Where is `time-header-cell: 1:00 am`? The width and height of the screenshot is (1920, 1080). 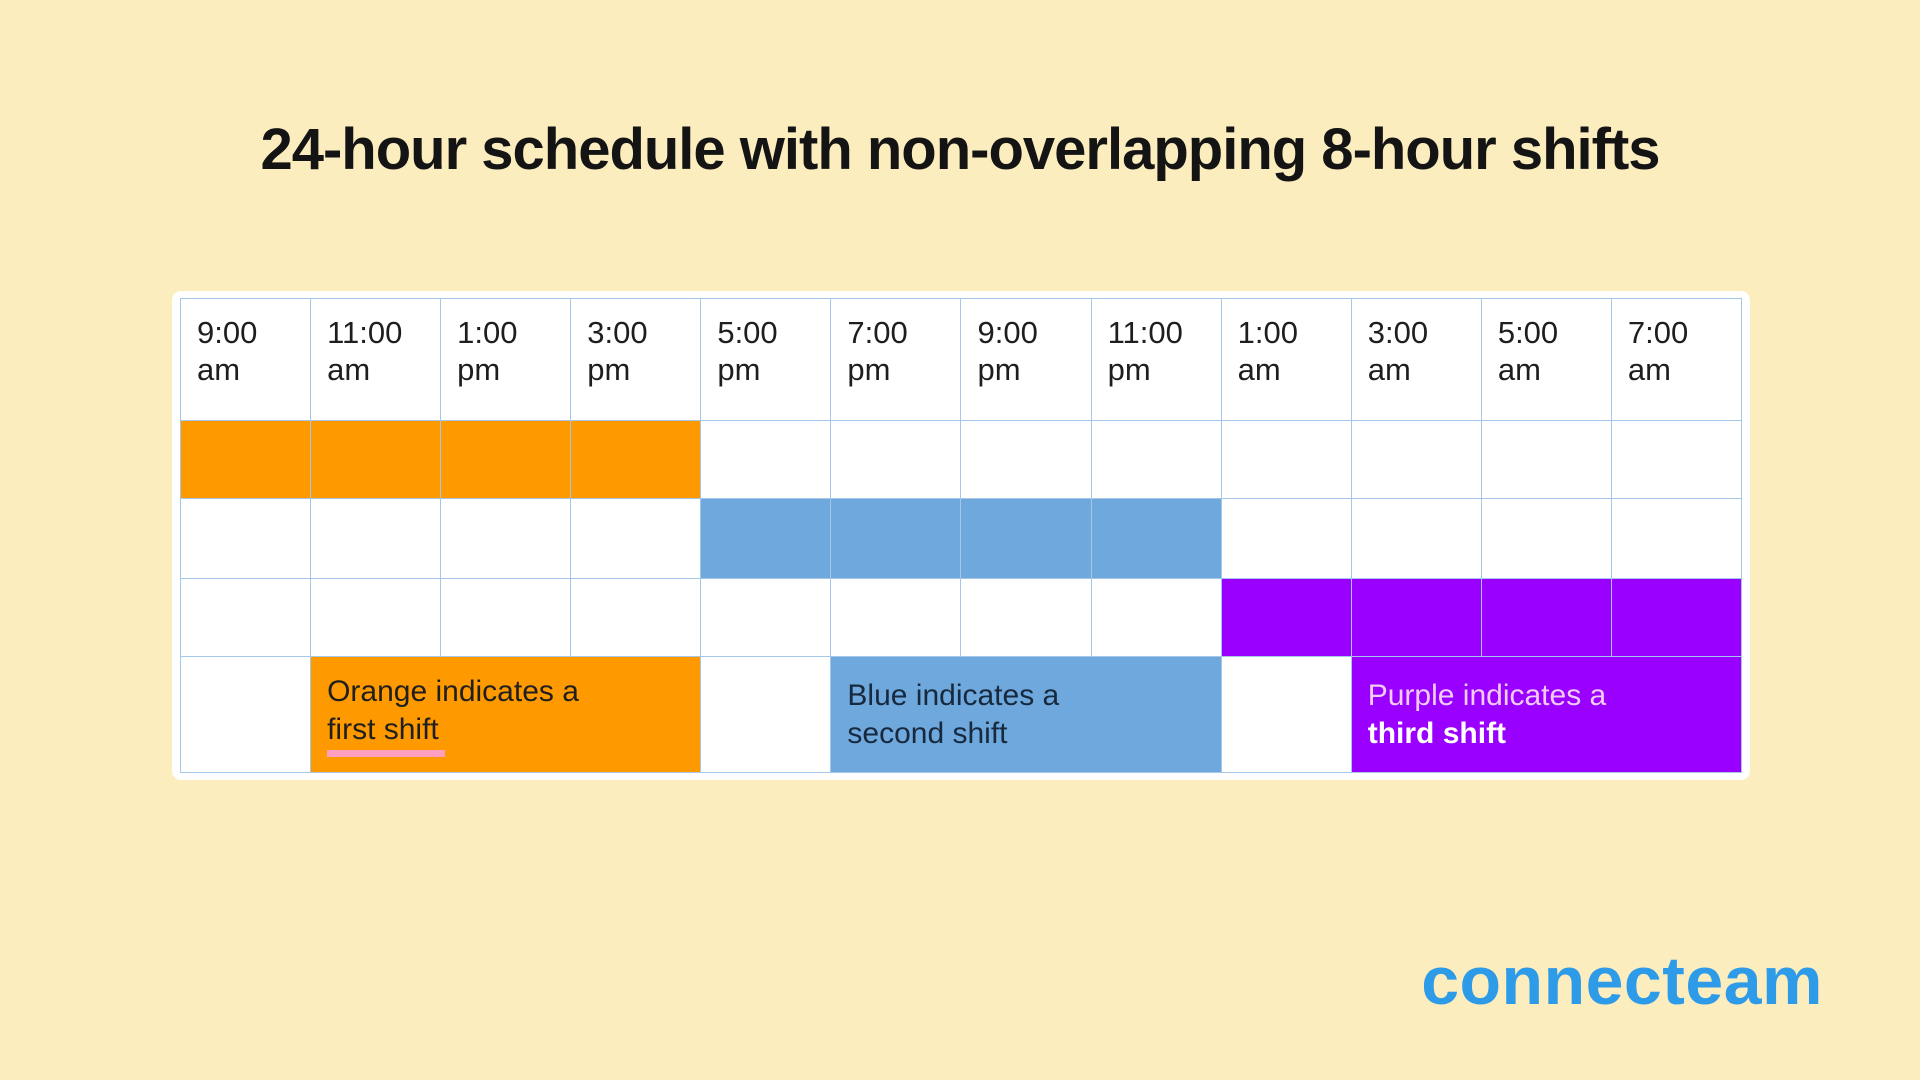
time-header-cell: 1:00 am is located at coordinates (1286, 360).